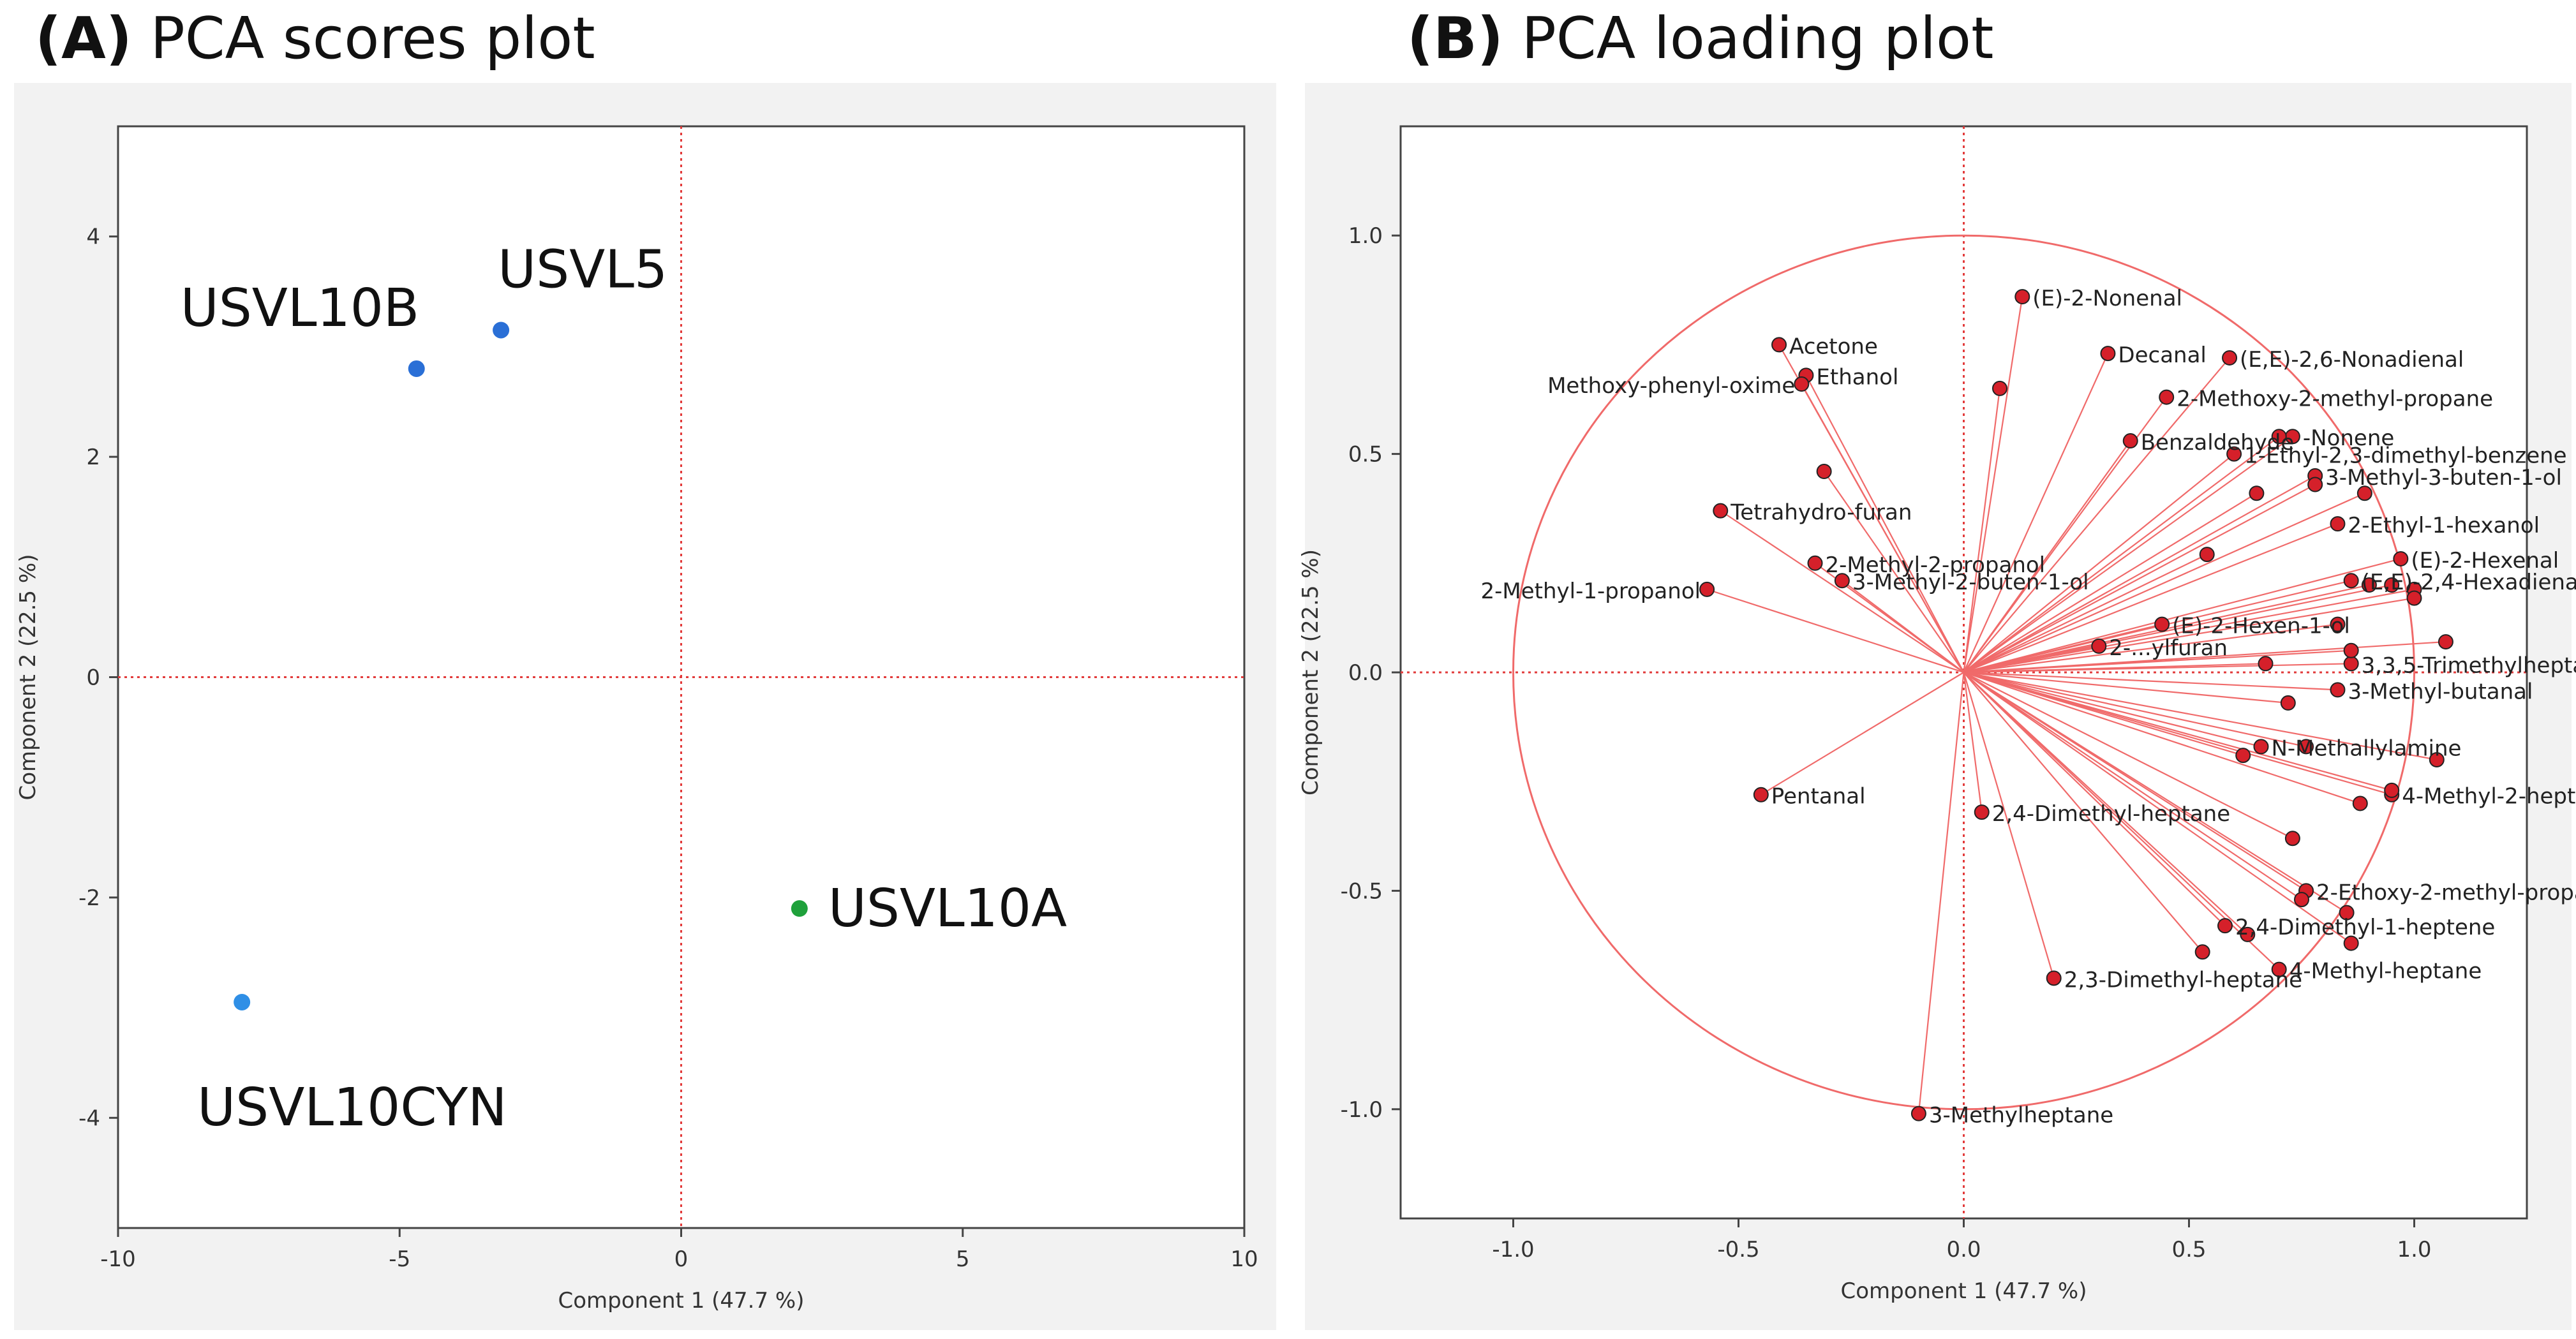 This screenshot has height=1339, width=2576. What do you see at coordinates (1963, 1249) in the screenshot?
I see `x-tick-label: 0.0` at bounding box center [1963, 1249].